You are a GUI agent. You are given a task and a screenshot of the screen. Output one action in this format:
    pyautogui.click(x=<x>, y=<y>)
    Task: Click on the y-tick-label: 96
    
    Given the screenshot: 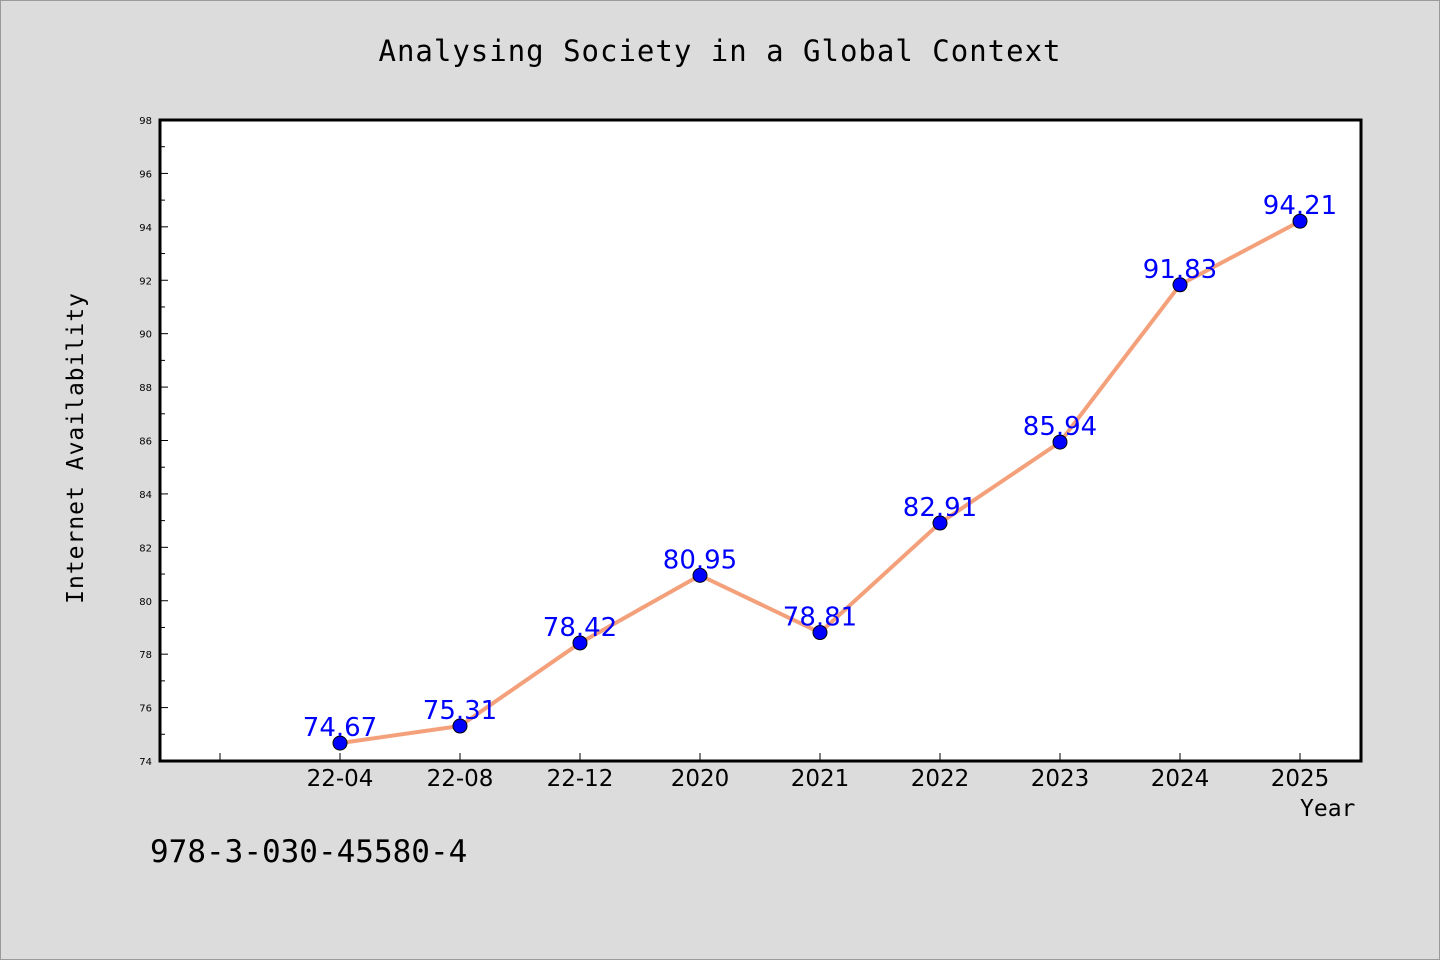 What is the action you would take?
    pyautogui.click(x=145, y=174)
    